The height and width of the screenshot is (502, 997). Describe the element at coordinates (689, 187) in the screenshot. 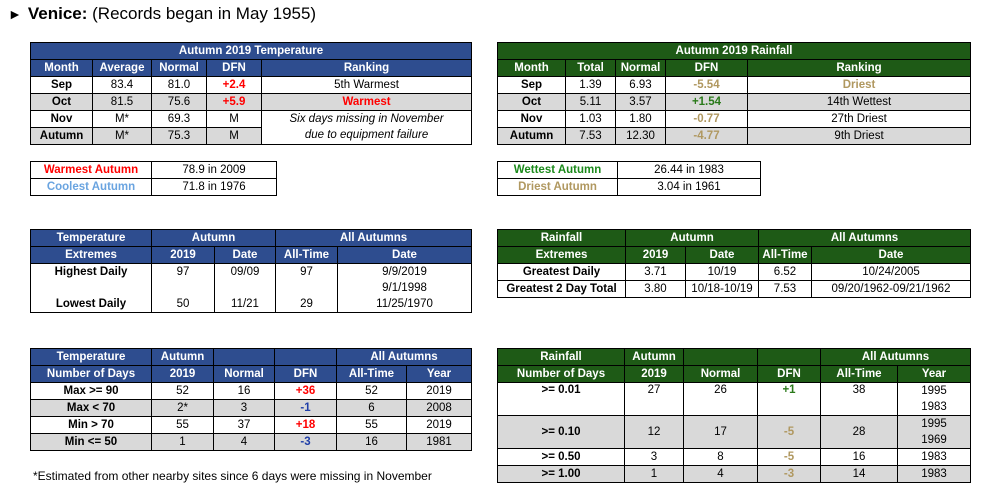

I see `record-value: 3.04 in 1961` at that location.